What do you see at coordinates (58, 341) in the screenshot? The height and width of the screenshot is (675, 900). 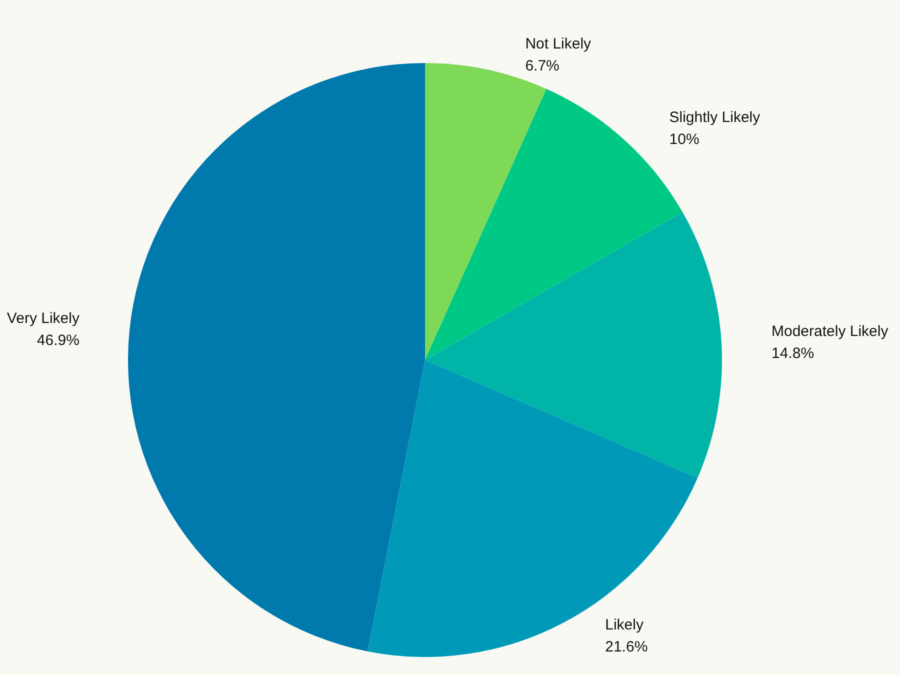 I see `data-label: 46.9%` at bounding box center [58, 341].